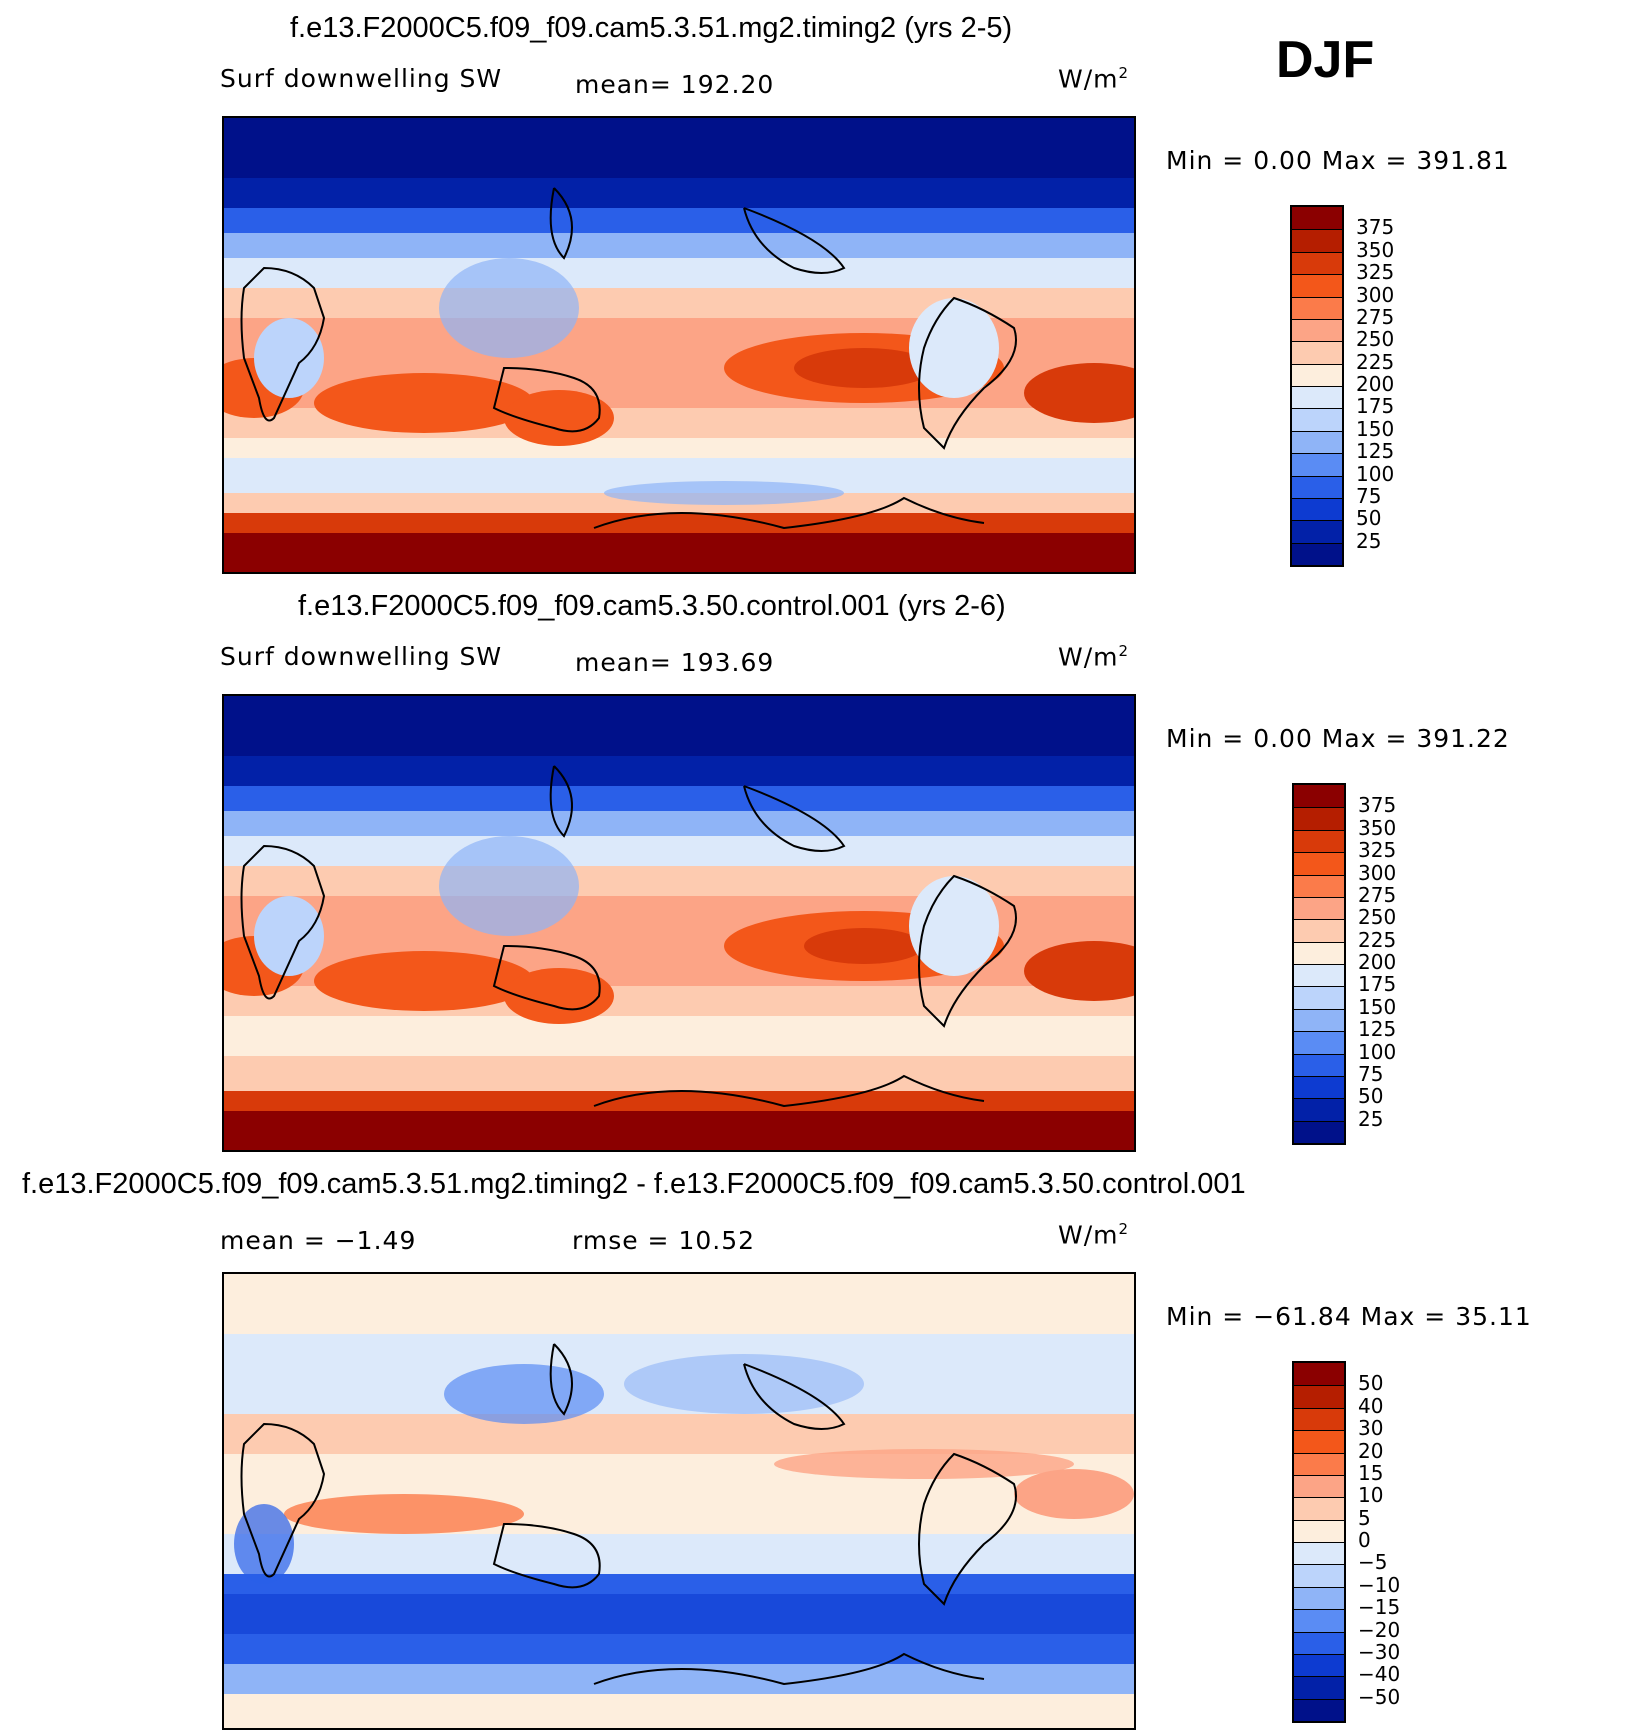 Image resolution: width=1630 pixels, height=1735 pixels. I want to click on panel1-mean: mean= 192.20, so click(675, 84).